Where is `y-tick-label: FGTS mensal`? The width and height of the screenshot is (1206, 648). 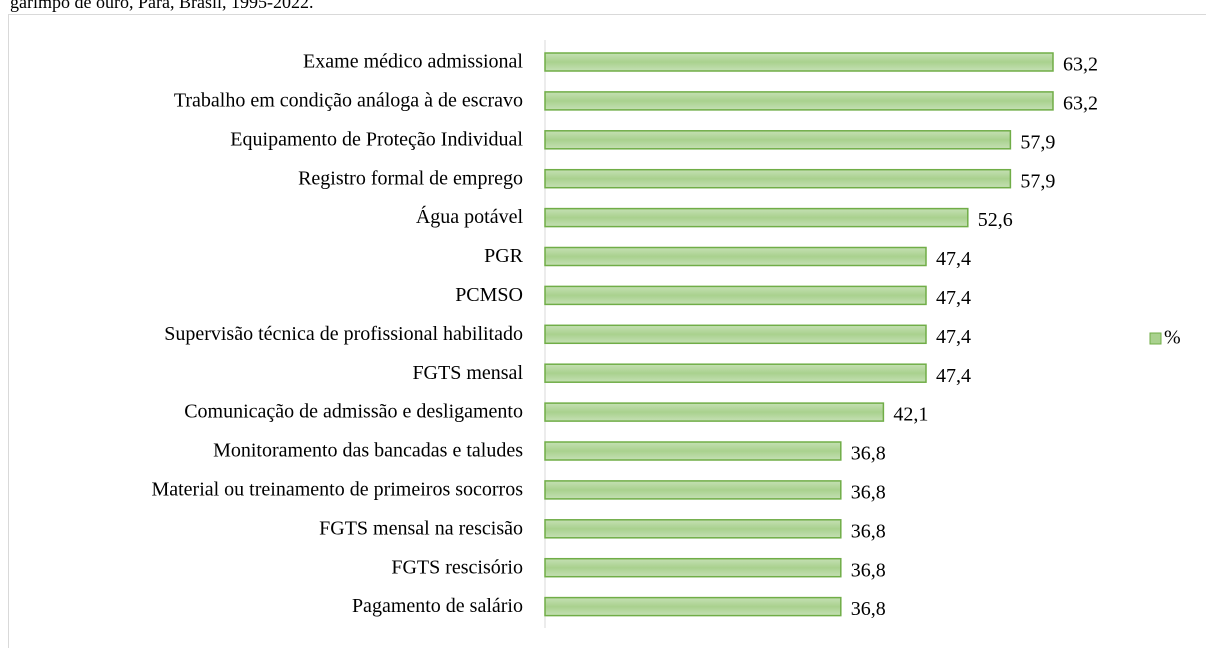
y-tick-label: FGTS mensal is located at coordinates (467, 373).